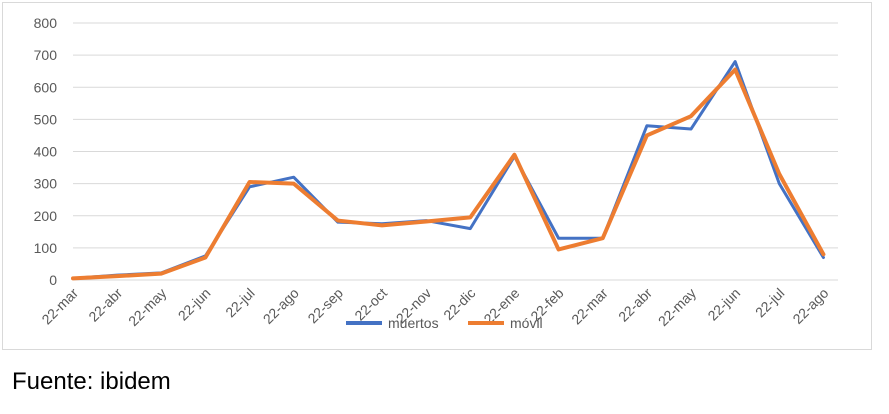  What do you see at coordinates (46, 248) in the screenshot?
I see `y-tick-label: 100` at bounding box center [46, 248].